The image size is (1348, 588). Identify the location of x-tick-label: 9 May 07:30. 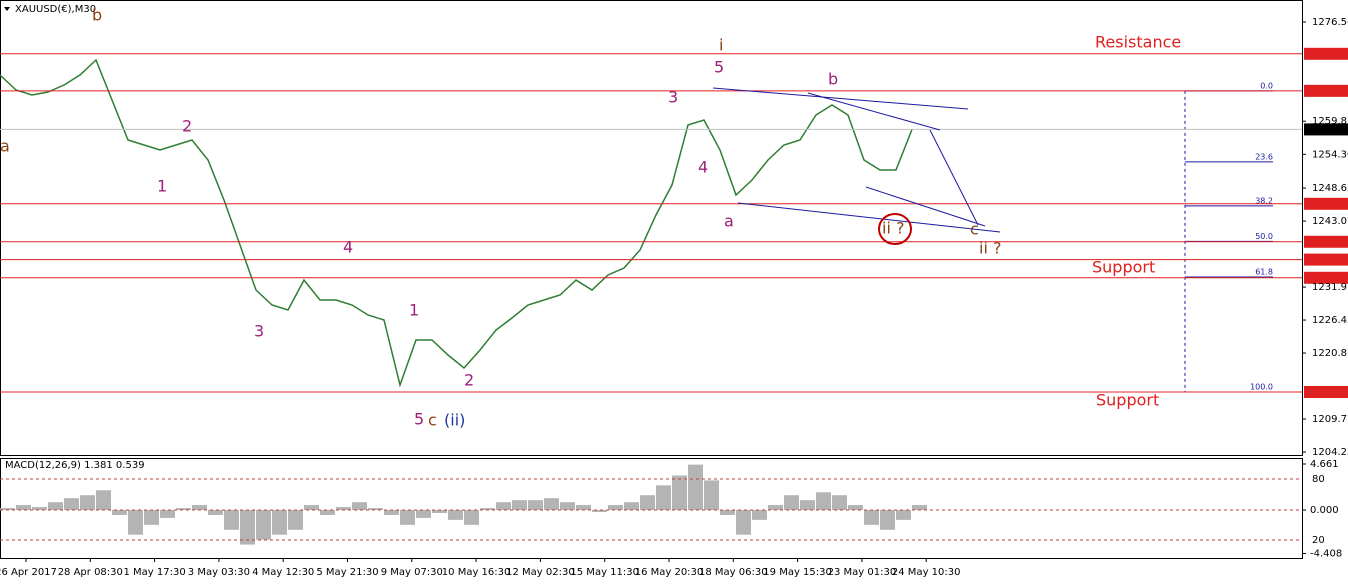
(412, 572).